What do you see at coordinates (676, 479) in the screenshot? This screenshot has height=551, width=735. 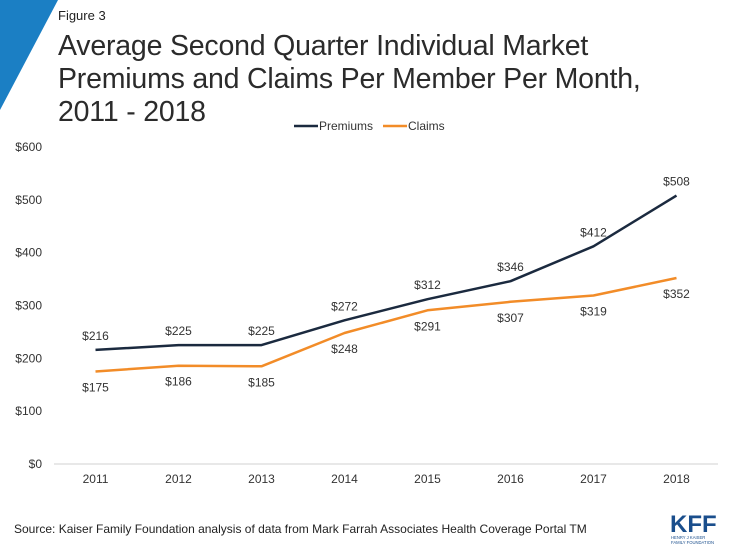 I see `x-tick-label: 2018` at bounding box center [676, 479].